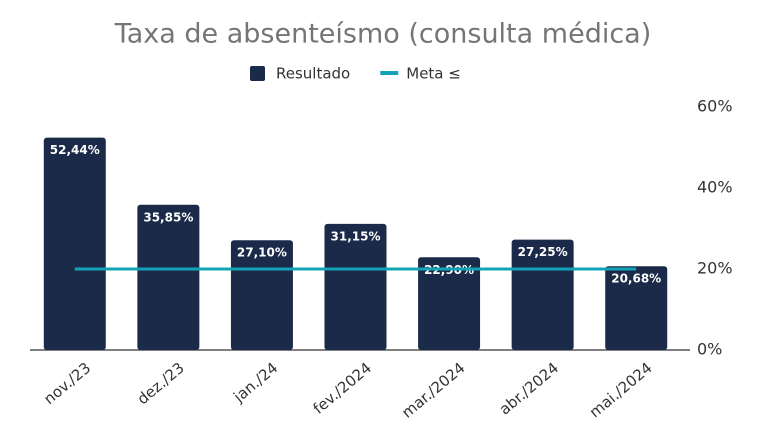 The height and width of the screenshot is (446, 760). I want to click on y-tick-label: 60%, so click(715, 106).